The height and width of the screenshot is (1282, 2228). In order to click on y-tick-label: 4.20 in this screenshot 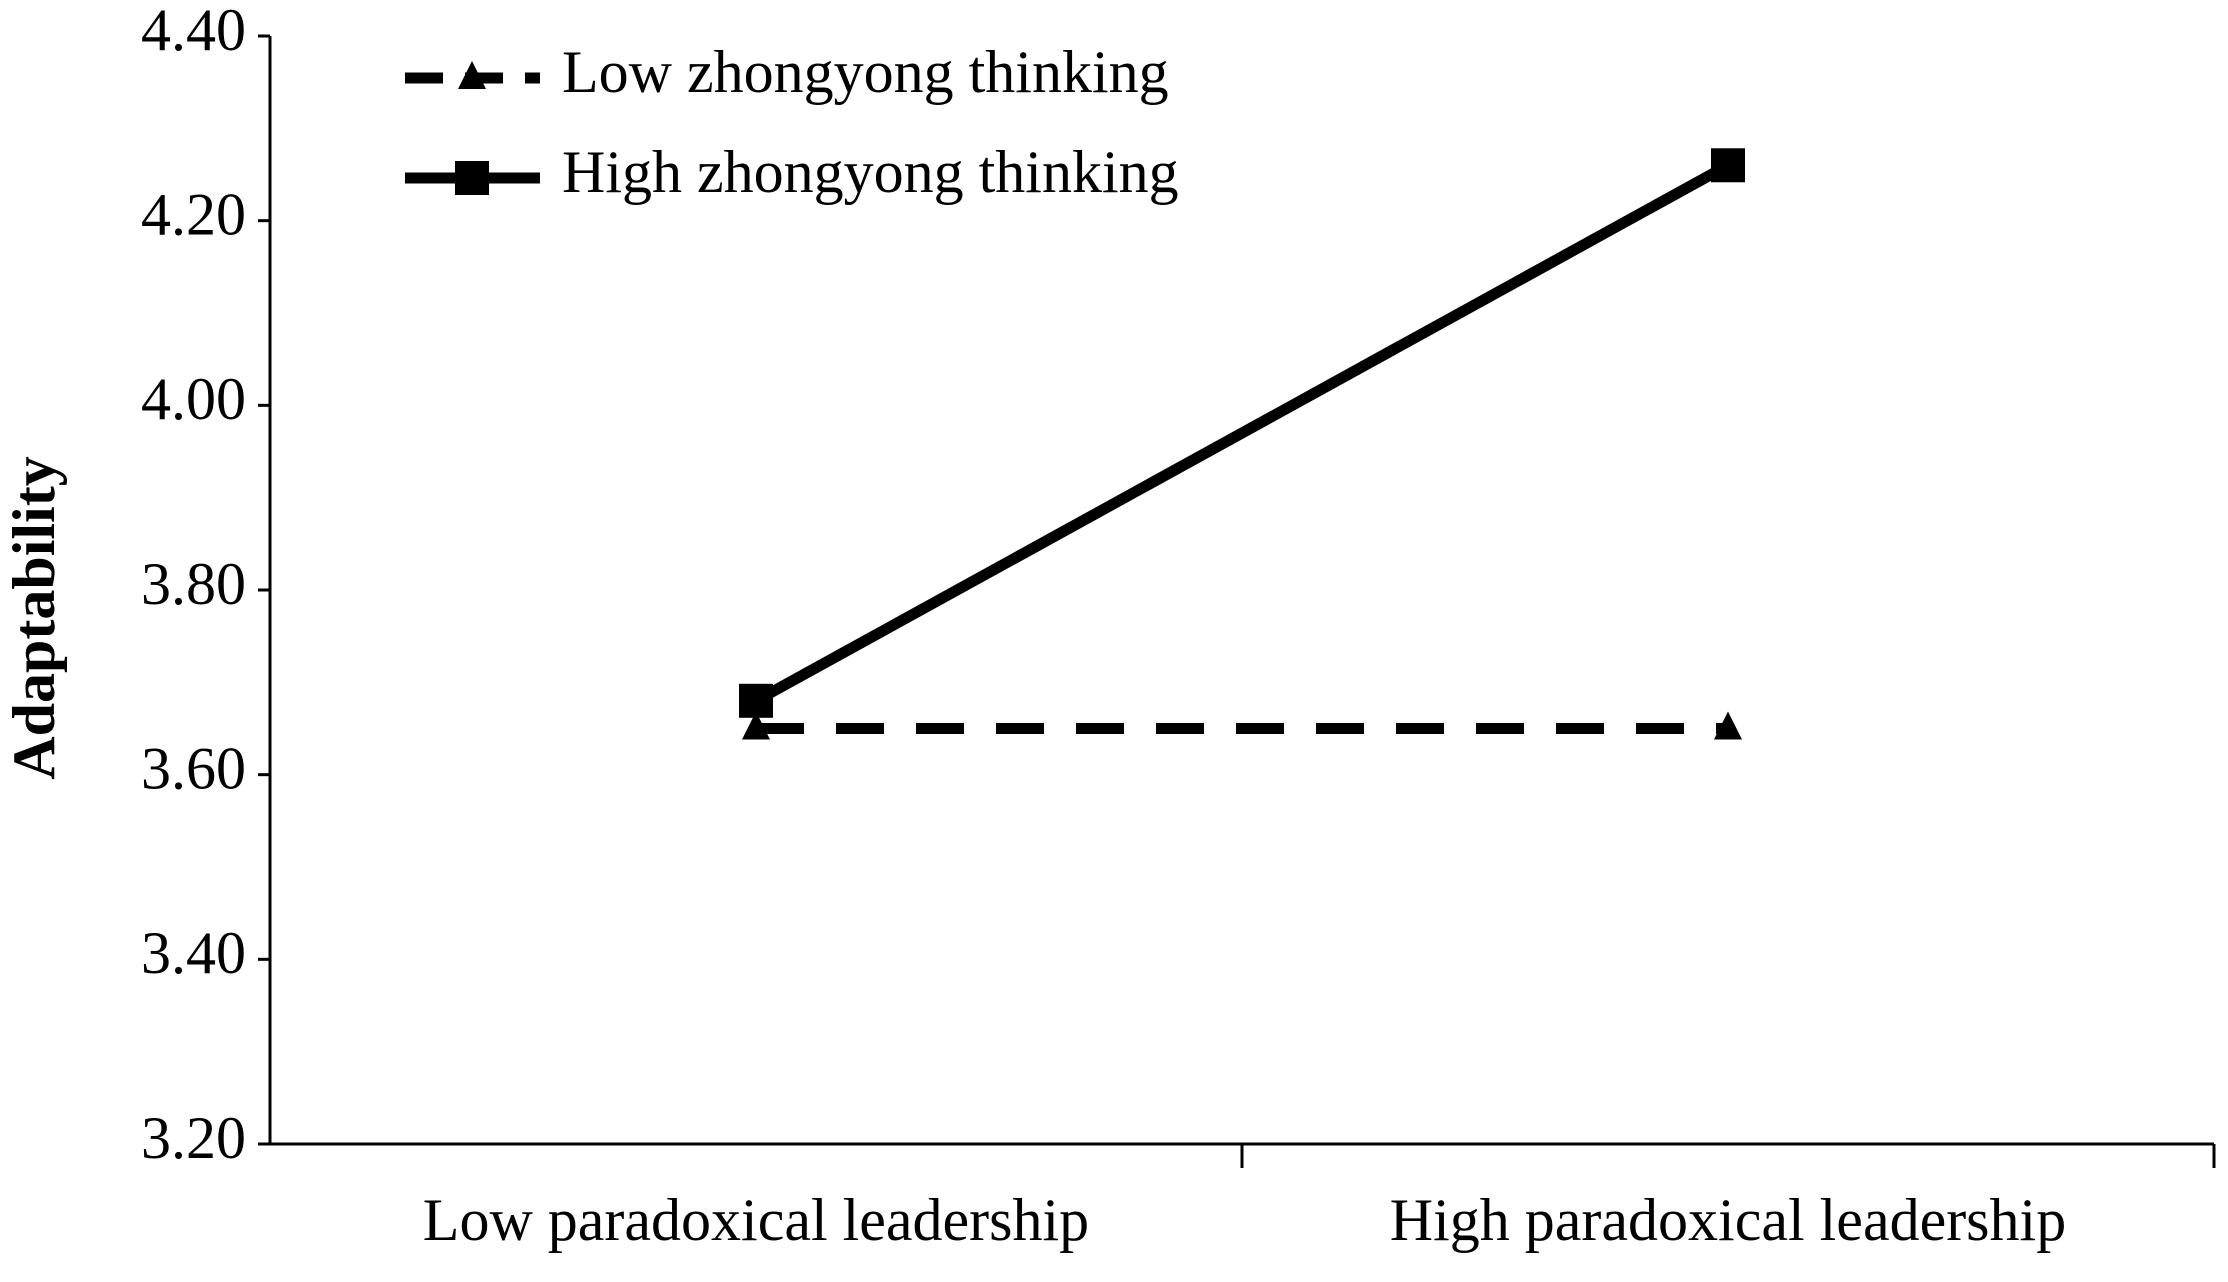, I will do `click(193, 214)`.